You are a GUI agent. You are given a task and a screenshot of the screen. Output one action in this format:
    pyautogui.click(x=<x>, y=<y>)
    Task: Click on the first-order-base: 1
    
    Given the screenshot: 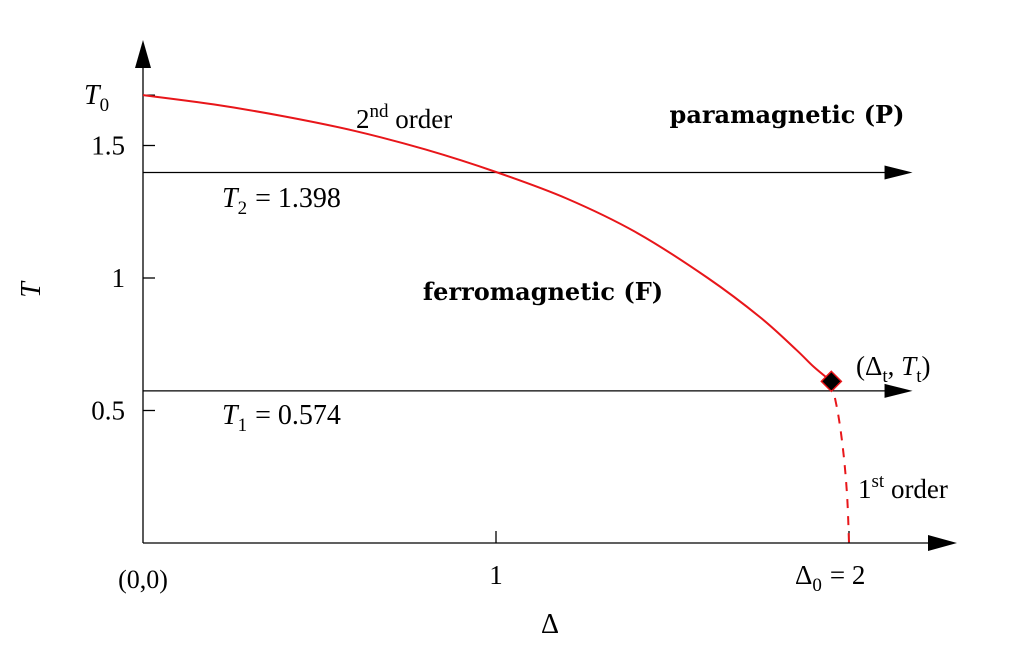 What is the action you would take?
    pyautogui.click(x=865, y=489)
    